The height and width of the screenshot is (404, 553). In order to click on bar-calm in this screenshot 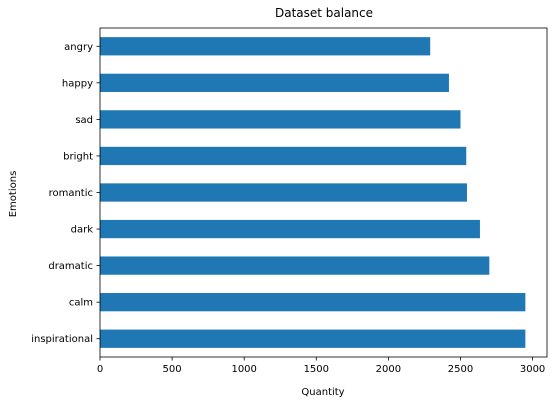, I will do `click(313, 302)`.